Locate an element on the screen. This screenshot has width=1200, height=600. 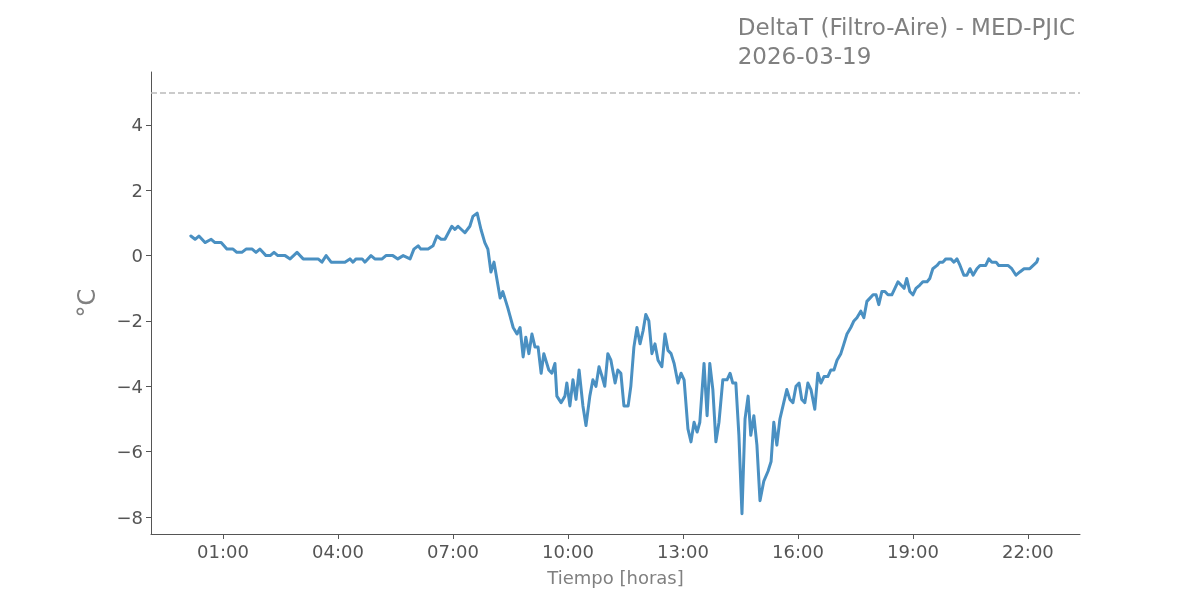
y-tick-label: −8 is located at coordinates (129, 517).